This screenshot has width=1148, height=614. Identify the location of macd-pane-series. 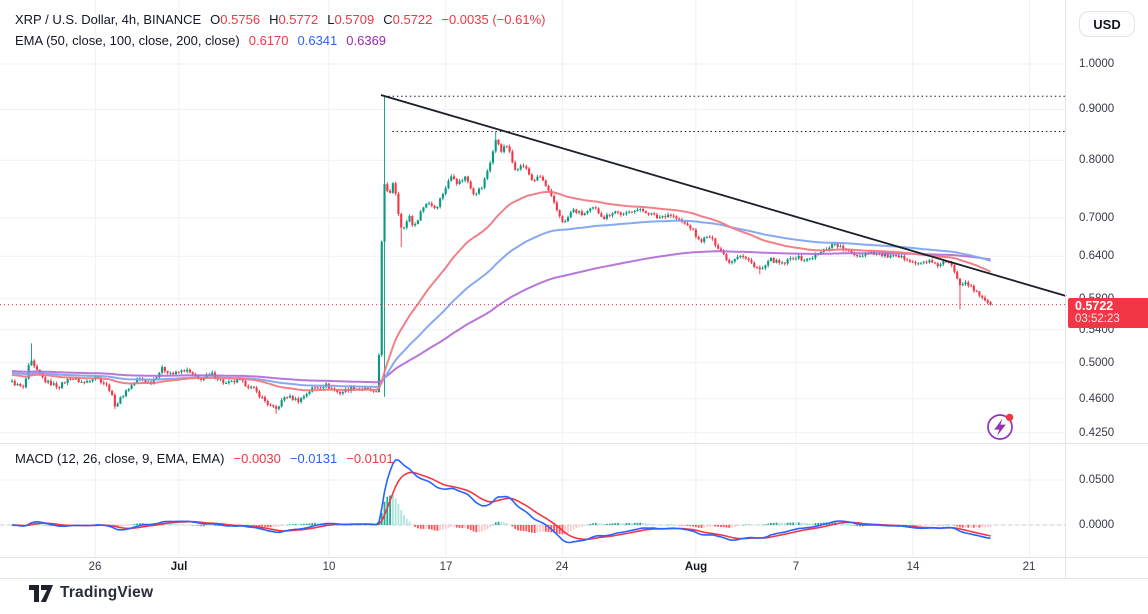
(501, 501).